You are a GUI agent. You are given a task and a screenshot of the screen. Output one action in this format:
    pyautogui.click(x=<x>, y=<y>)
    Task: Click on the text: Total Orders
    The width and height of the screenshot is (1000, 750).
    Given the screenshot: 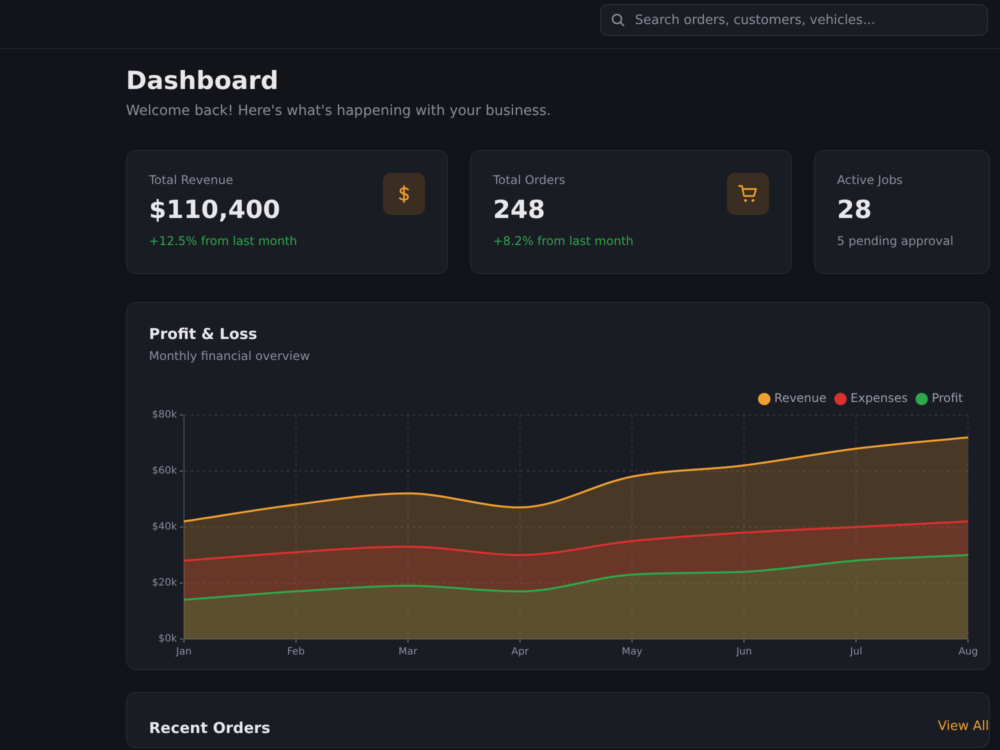 What is the action you would take?
    pyautogui.click(x=529, y=180)
    